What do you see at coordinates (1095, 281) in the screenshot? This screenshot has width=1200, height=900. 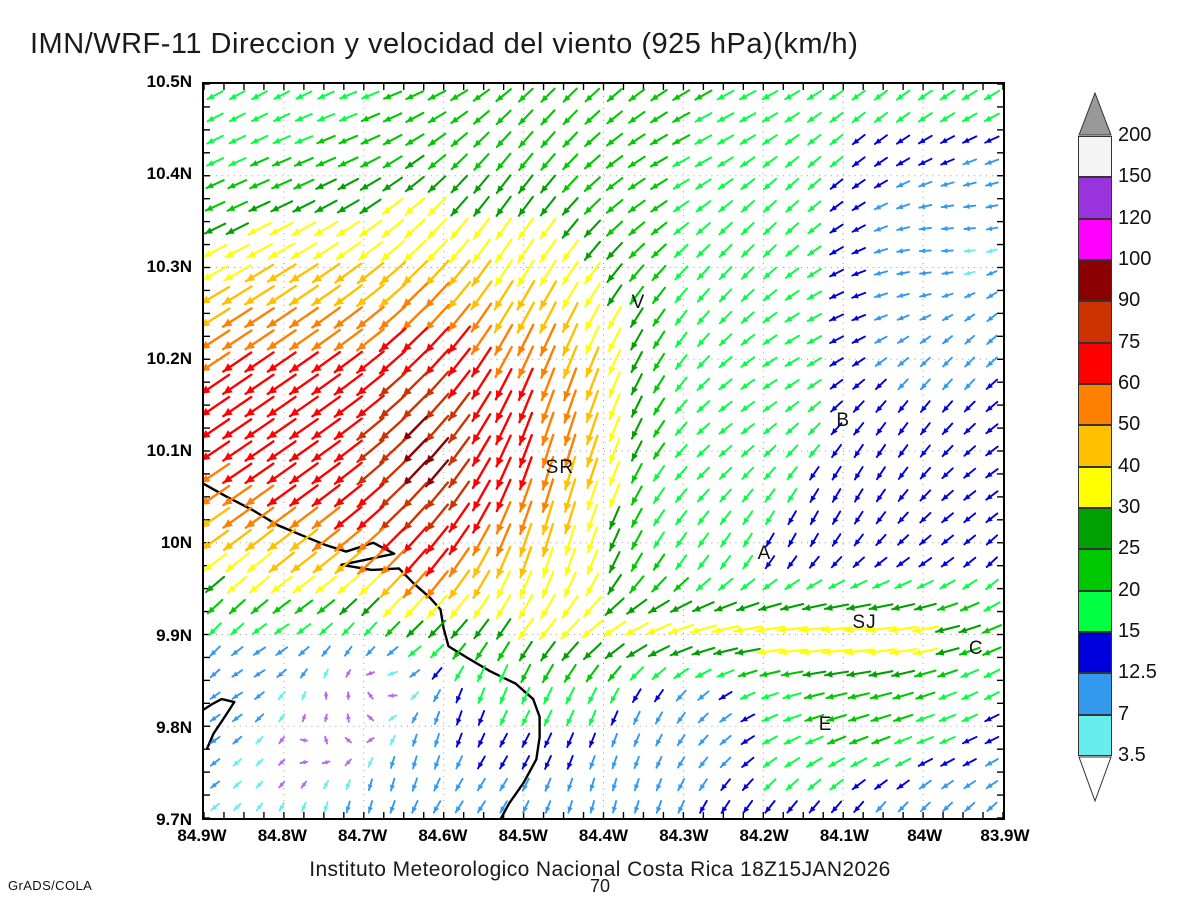 I see `colorbar-segment` at bounding box center [1095, 281].